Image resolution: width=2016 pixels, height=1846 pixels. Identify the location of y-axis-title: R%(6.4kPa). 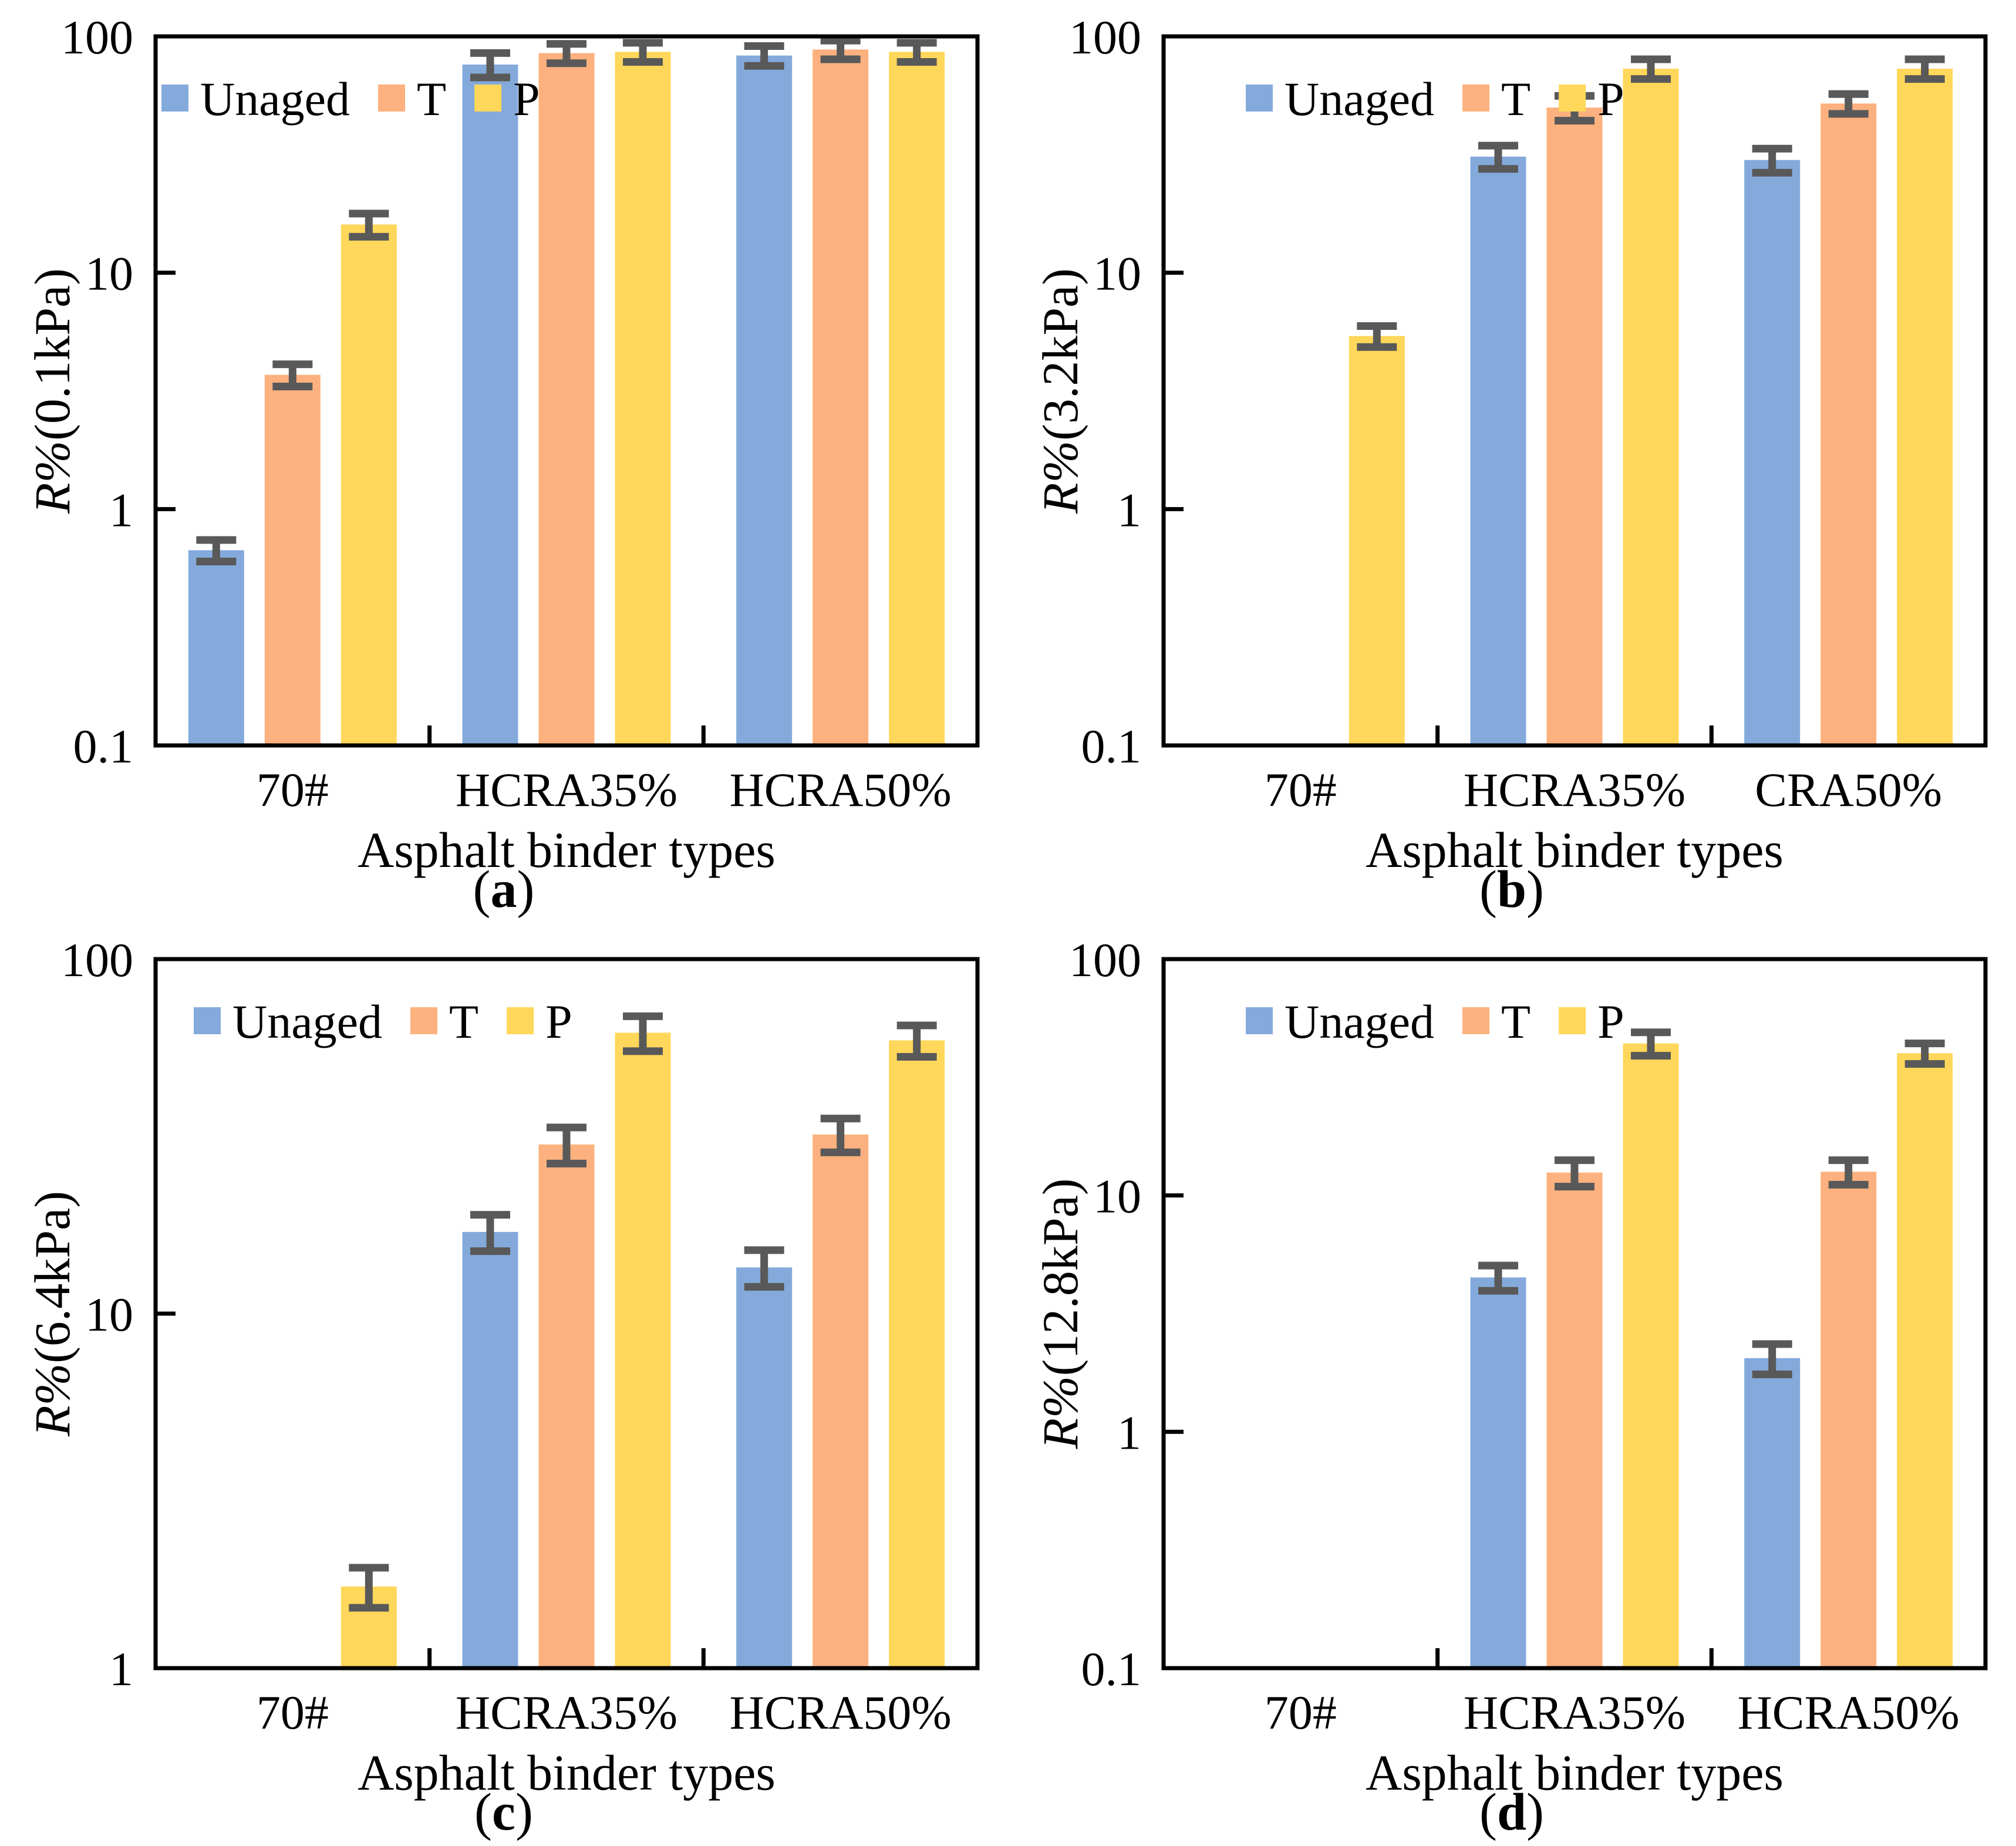
(52, 1314).